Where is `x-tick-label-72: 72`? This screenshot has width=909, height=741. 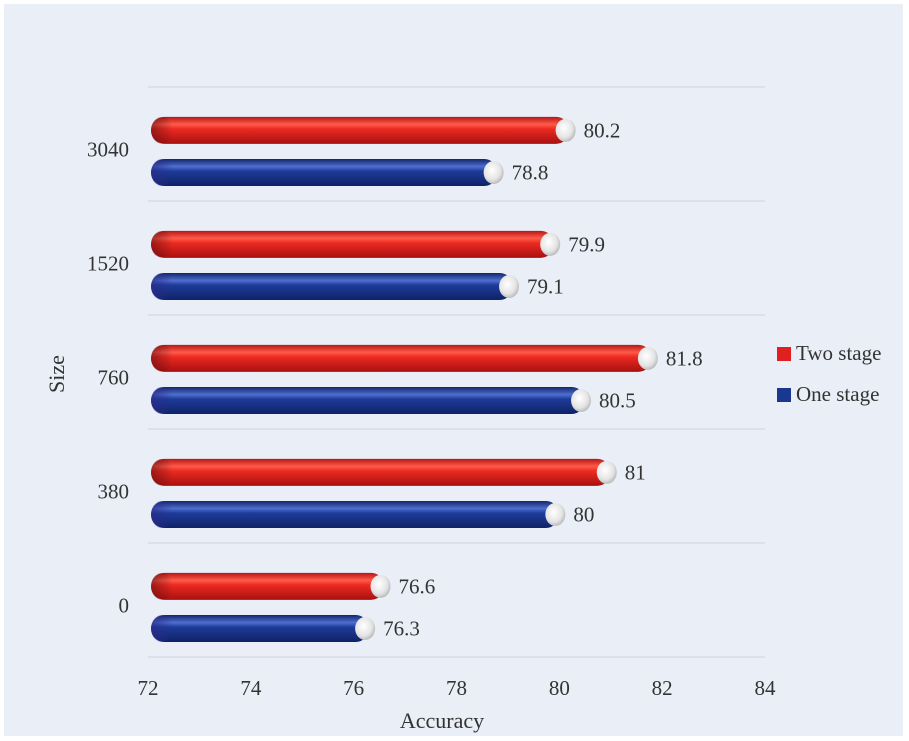
x-tick-label-72: 72 is located at coordinates (148, 688).